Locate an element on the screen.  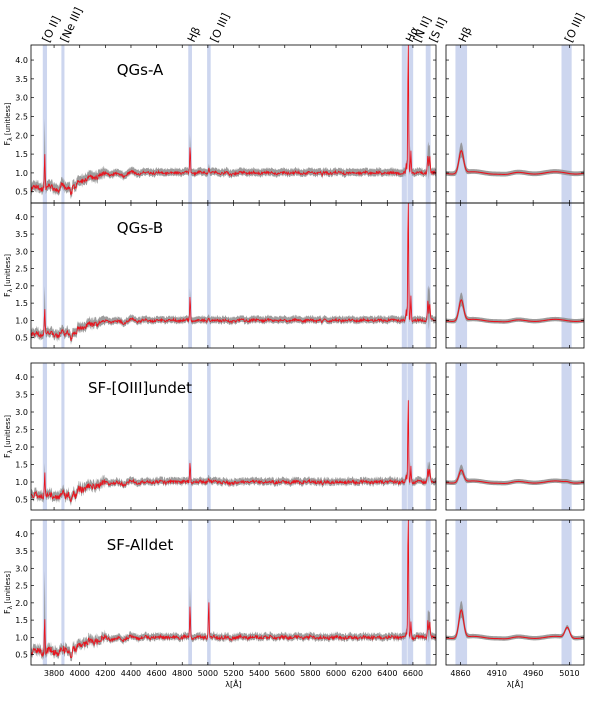
panel-title-0: QGs-A is located at coordinates (140, 70).